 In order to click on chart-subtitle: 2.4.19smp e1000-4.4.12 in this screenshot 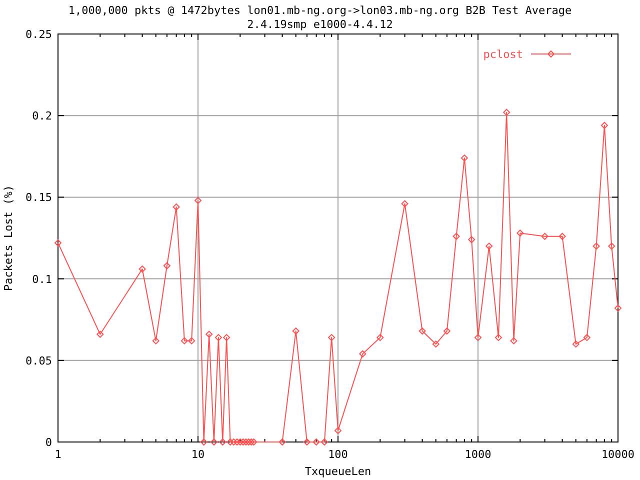, I will do `click(320, 24)`.